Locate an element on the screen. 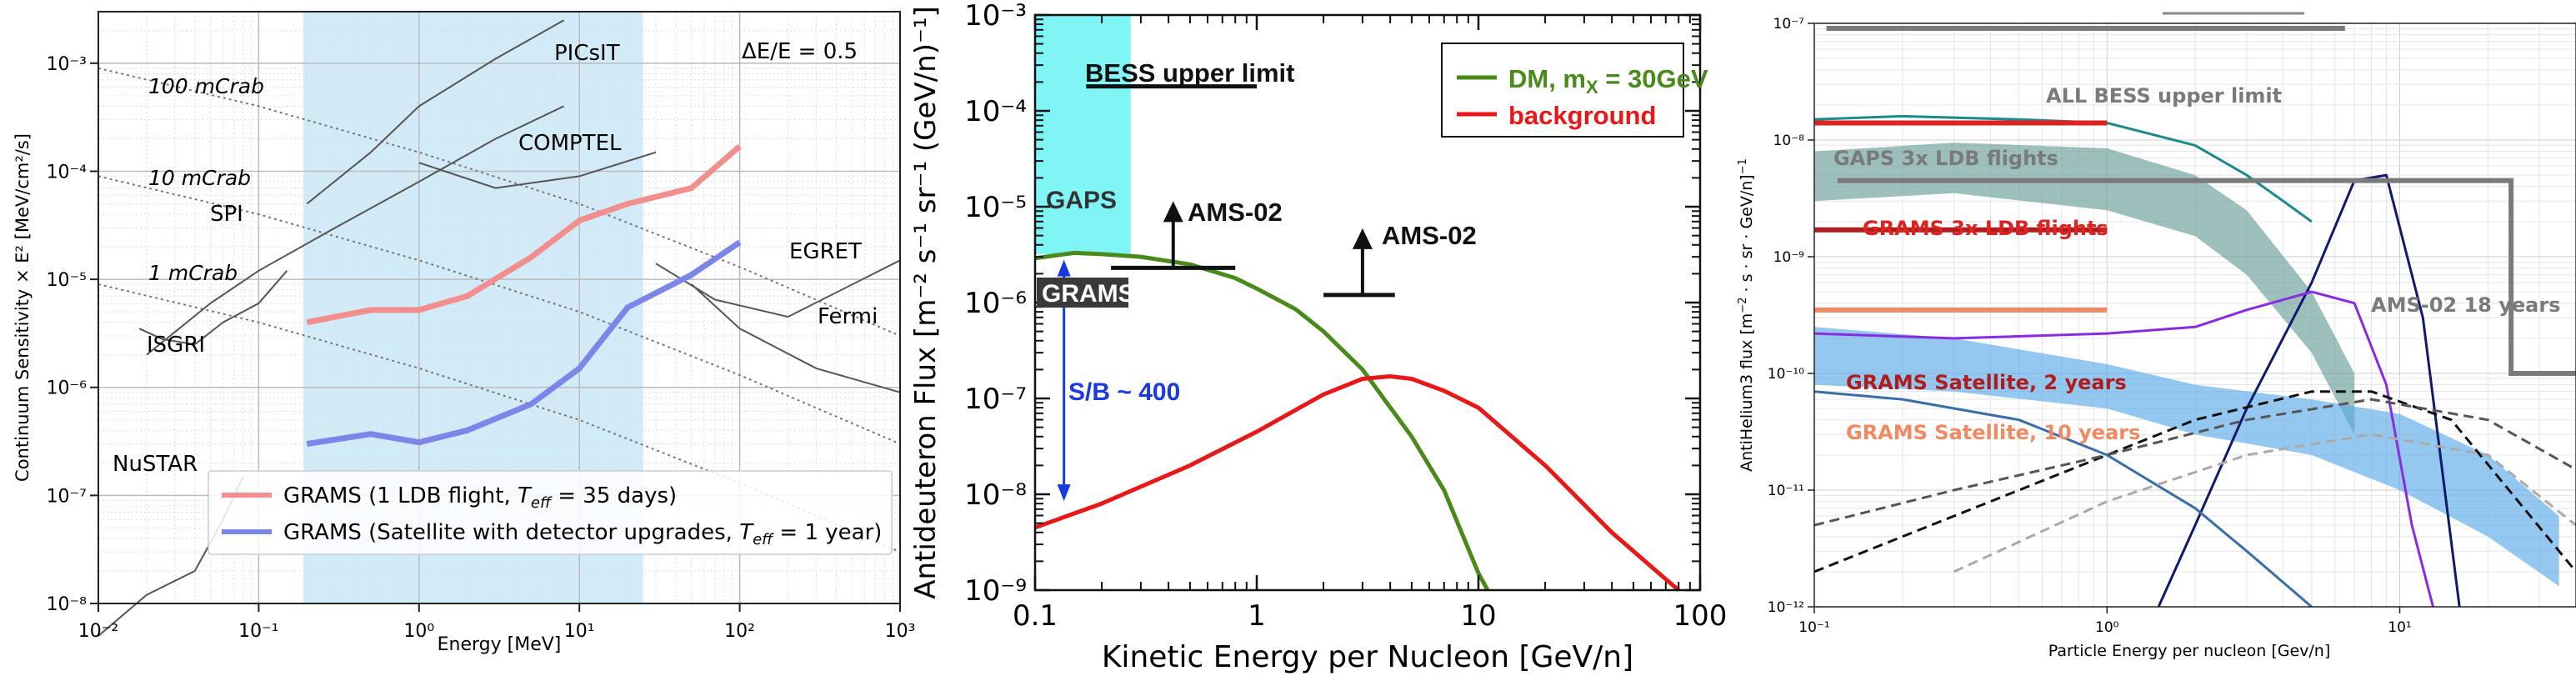 This screenshot has height=691, width=2576. teal-curve is located at coordinates (2063, 168).